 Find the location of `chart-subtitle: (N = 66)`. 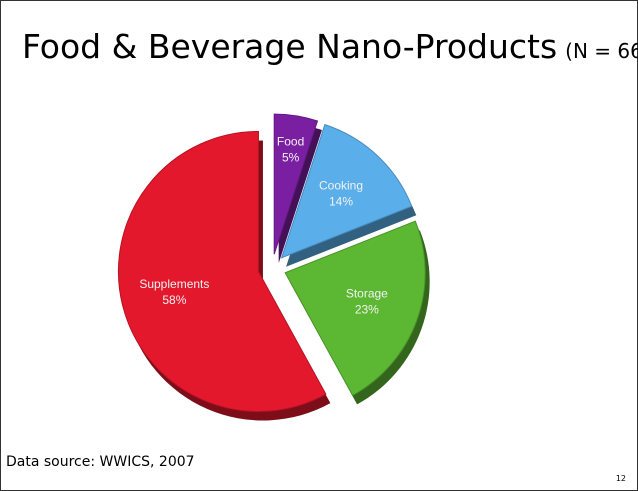

chart-subtitle: (N = 66) is located at coordinates (601, 51).